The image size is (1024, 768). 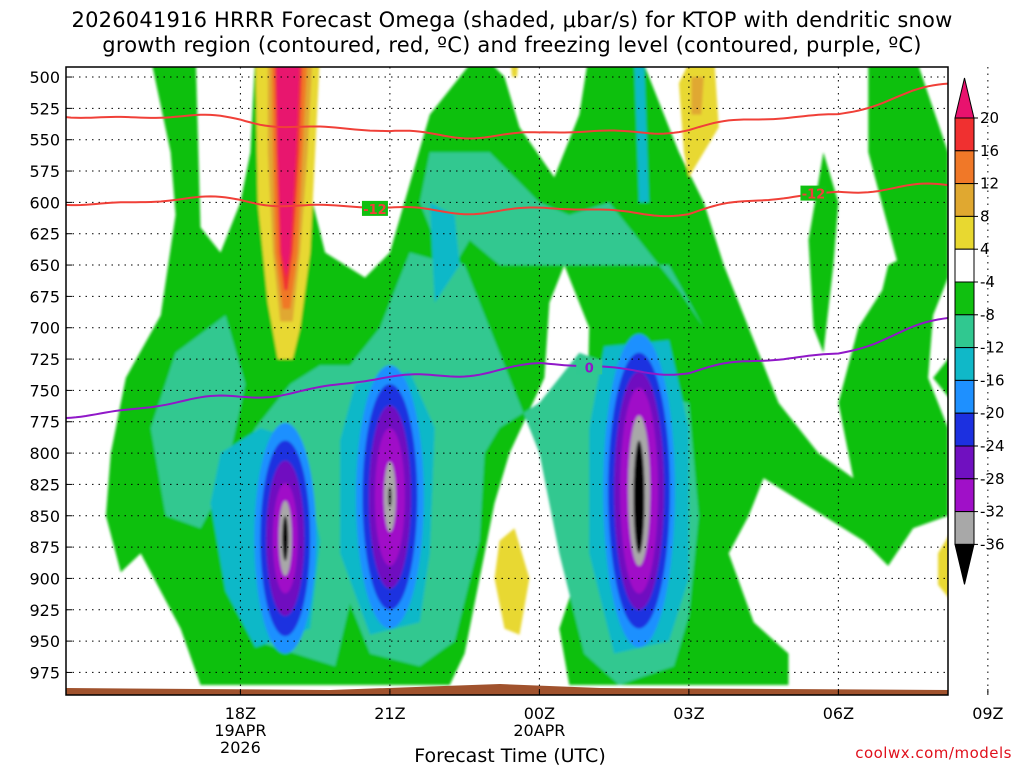 What do you see at coordinates (240, 713) in the screenshot?
I see `x-tick-label-18Z-0: 18Z` at bounding box center [240, 713].